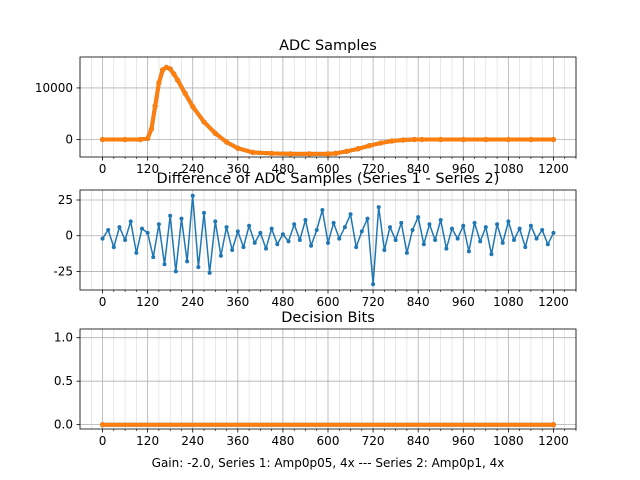  What do you see at coordinates (65, 200) in the screenshot?
I see `y-tick-label: 25` at bounding box center [65, 200].